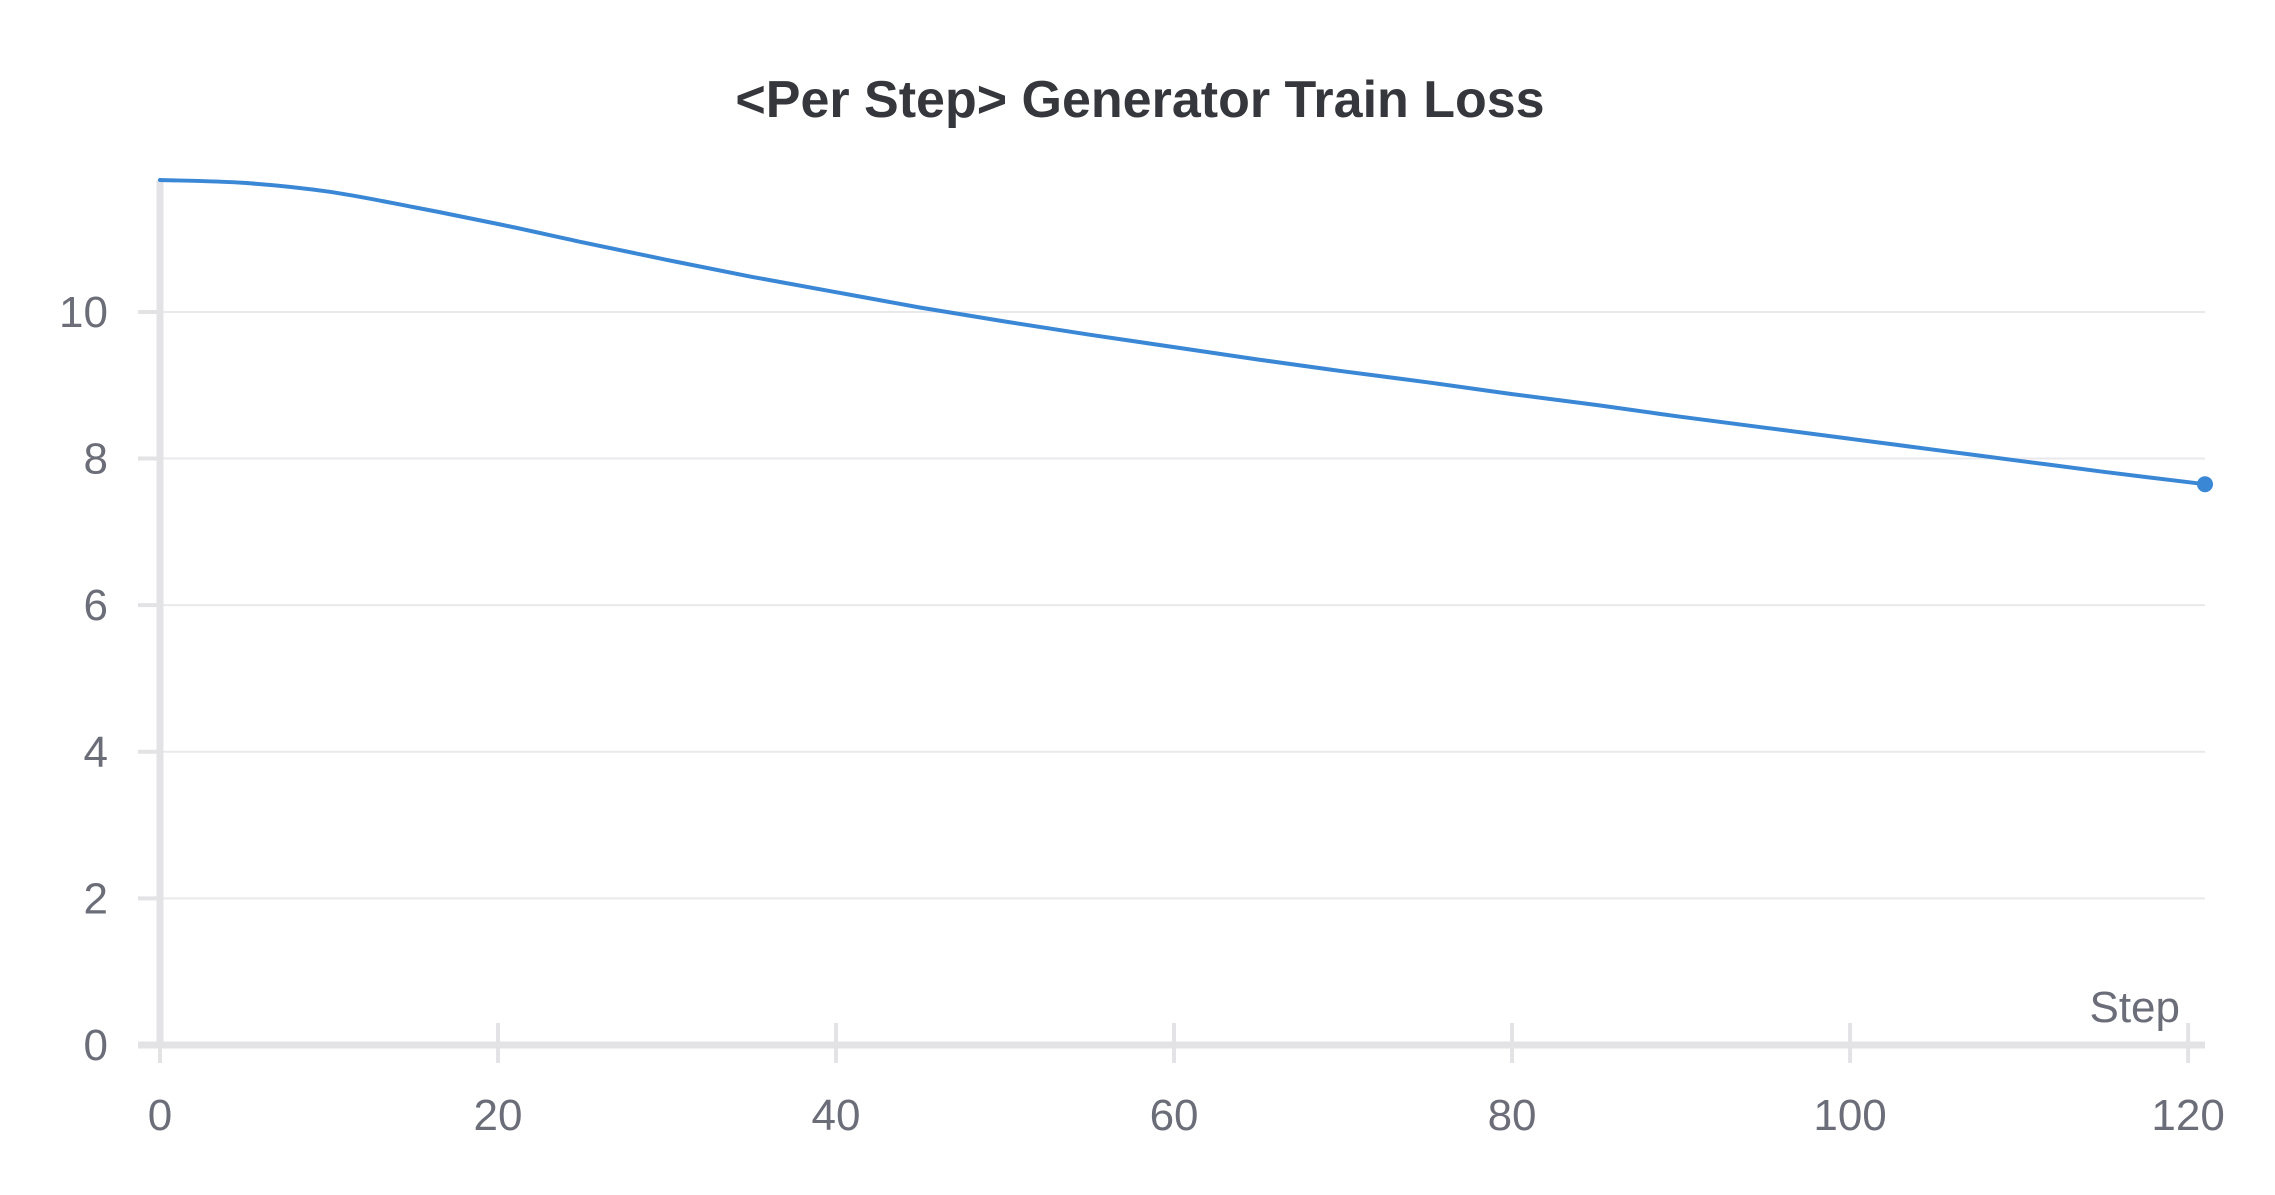  What do you see at coordinates (1139, 100) in the screenshot?
I see `chart-title: <Per Step> Generator Train Loss` at bounding box center [1139, 100].